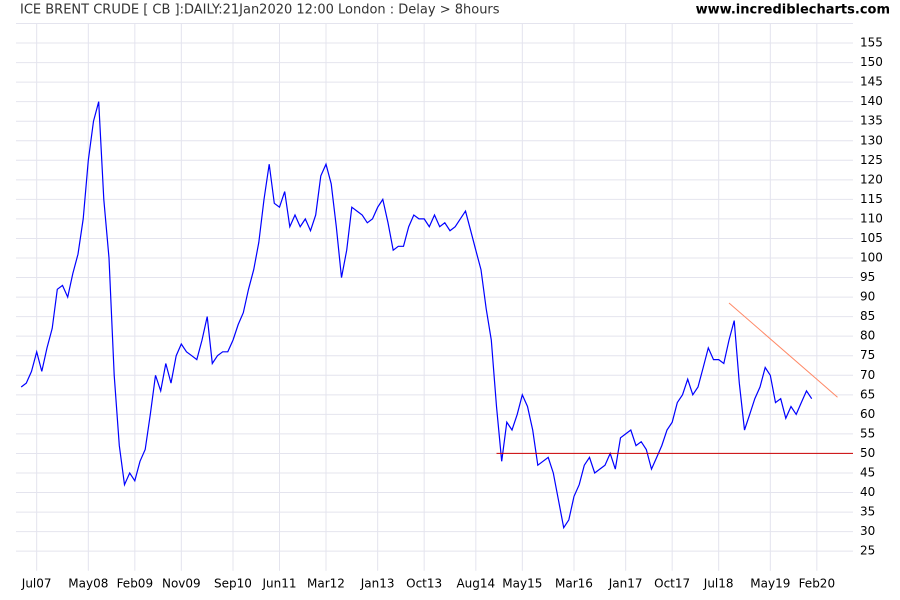  What do you see at coordinates (871, 82) in the screenshot?
I see `y-tick-label: 145` at bounding box center [871, 82].